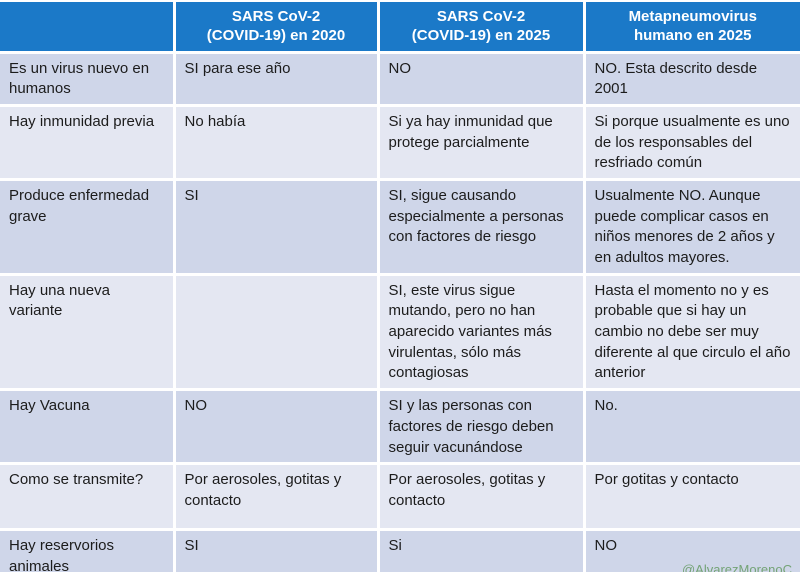 This screenshot has height=572, width=800. I want to click on row-label: Hay inmunidad previa, so click(88, 143).